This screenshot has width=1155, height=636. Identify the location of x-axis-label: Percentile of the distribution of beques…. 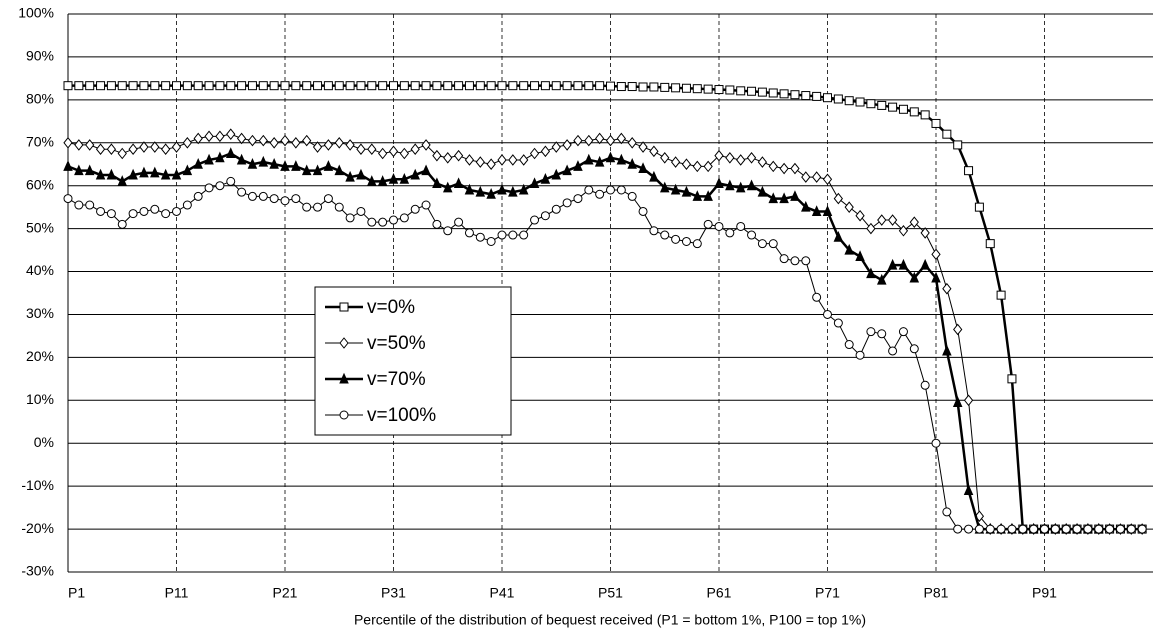
(610, 620).